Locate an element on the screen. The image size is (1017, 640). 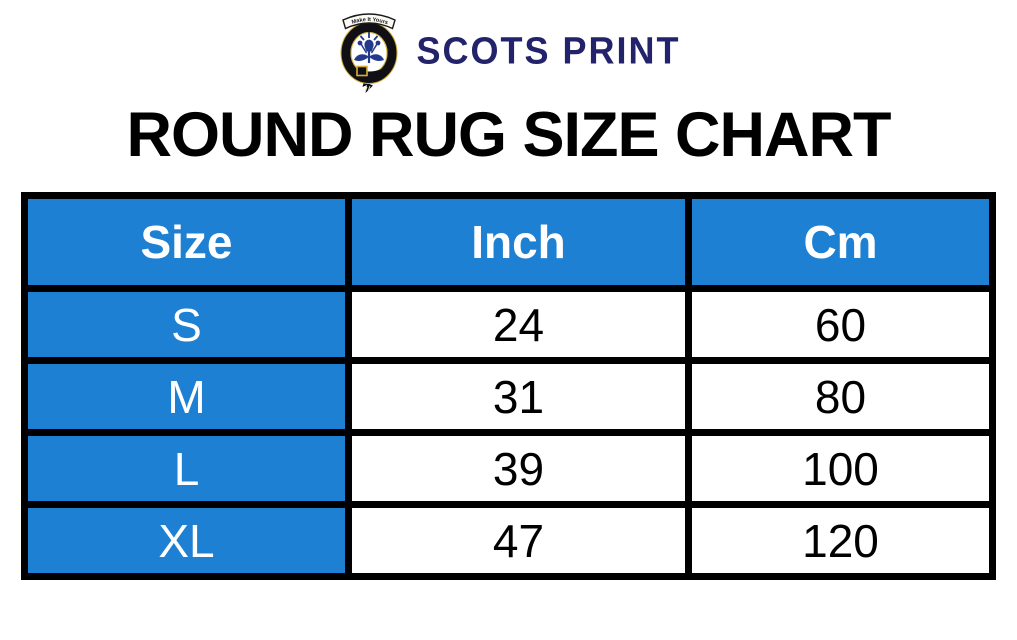
table-row: L 39 100 is located at coordinates (508, 468).